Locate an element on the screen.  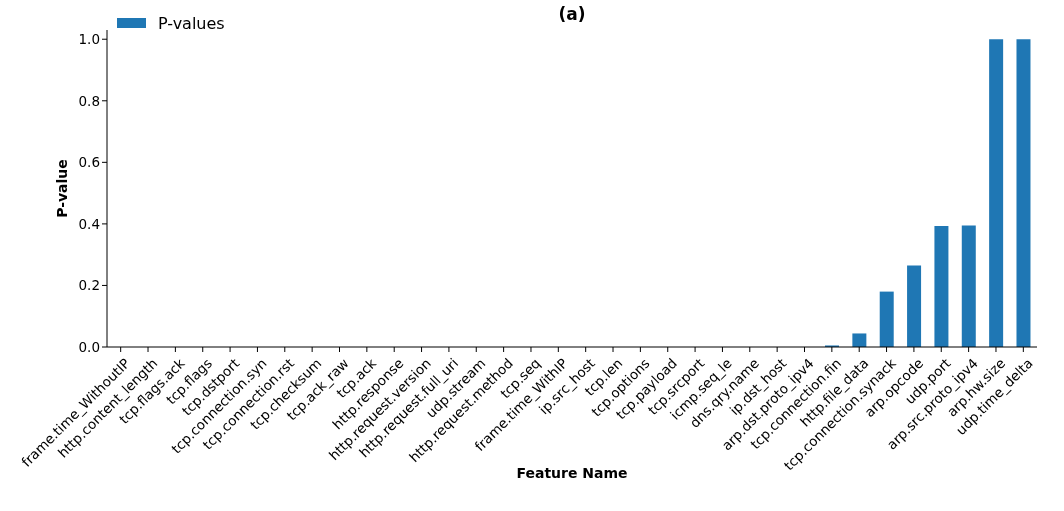
y-axis-title: P-value is located at coordinates (61, 188).